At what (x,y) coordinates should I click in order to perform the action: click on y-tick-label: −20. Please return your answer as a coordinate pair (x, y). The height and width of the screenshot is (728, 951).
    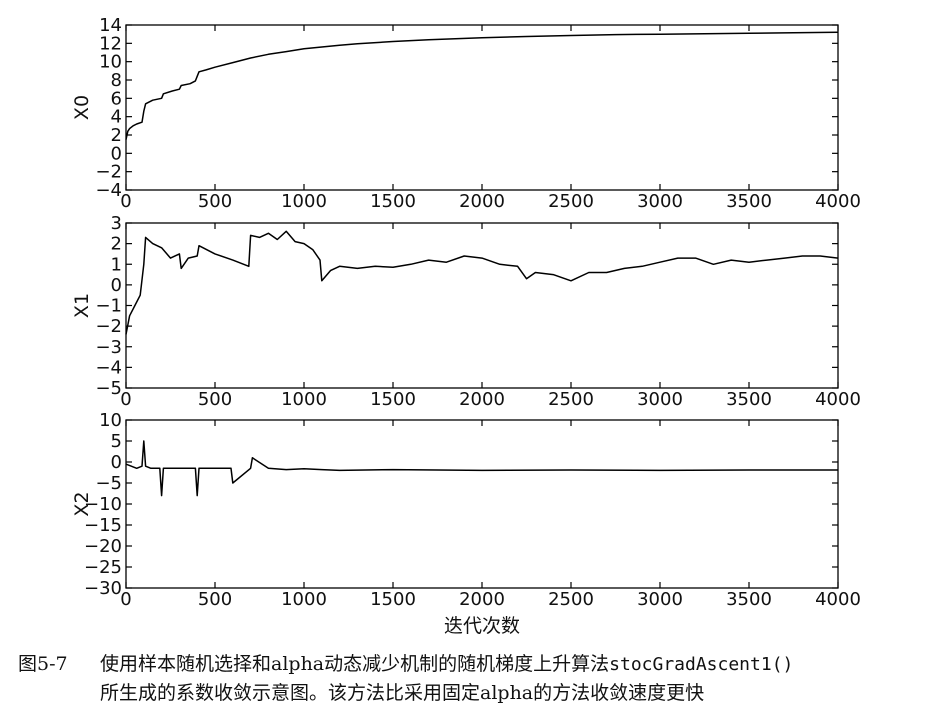
    Looking at the image, I should click on (103, 546).